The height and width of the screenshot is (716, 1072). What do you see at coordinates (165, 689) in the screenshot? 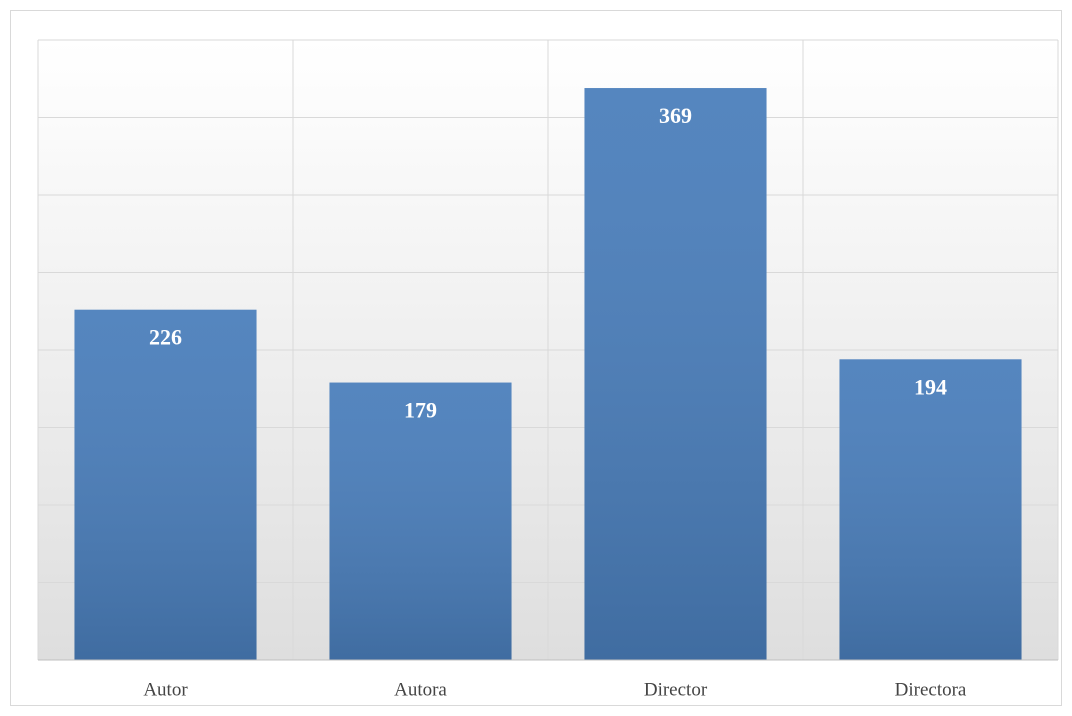
I see `x-tick-label: Autor` at bounding box center [165, 689].